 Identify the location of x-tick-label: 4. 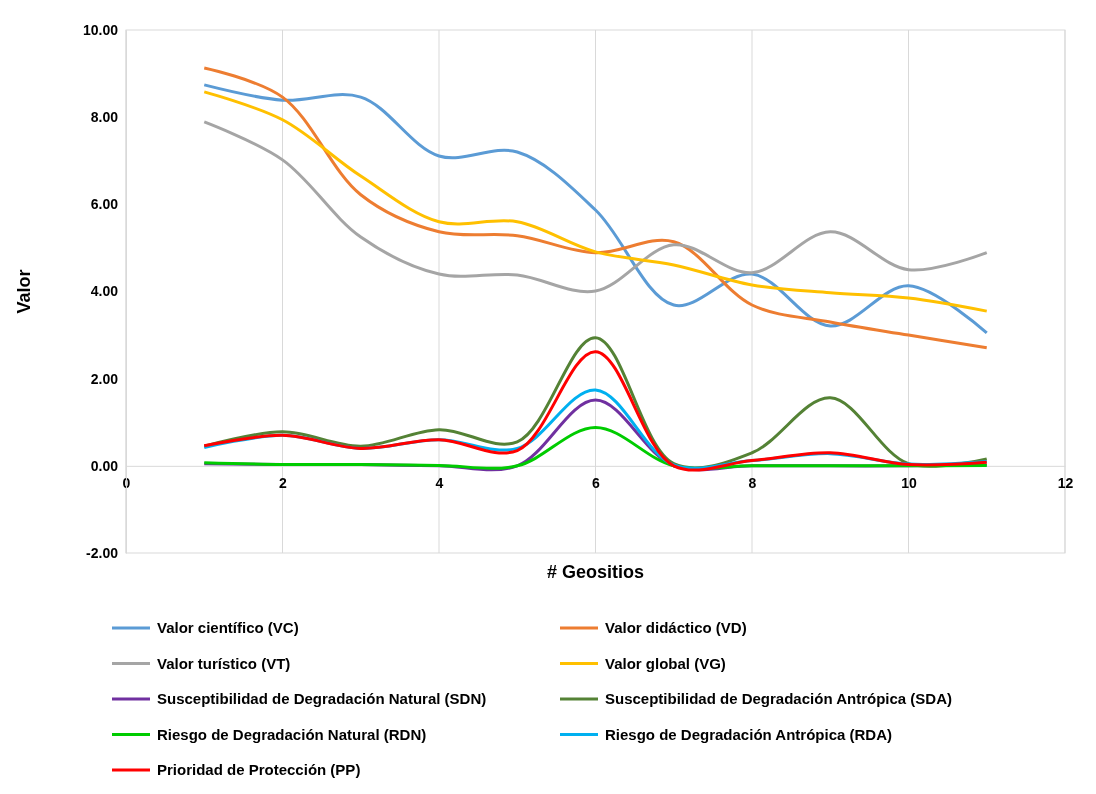
(439, 482).